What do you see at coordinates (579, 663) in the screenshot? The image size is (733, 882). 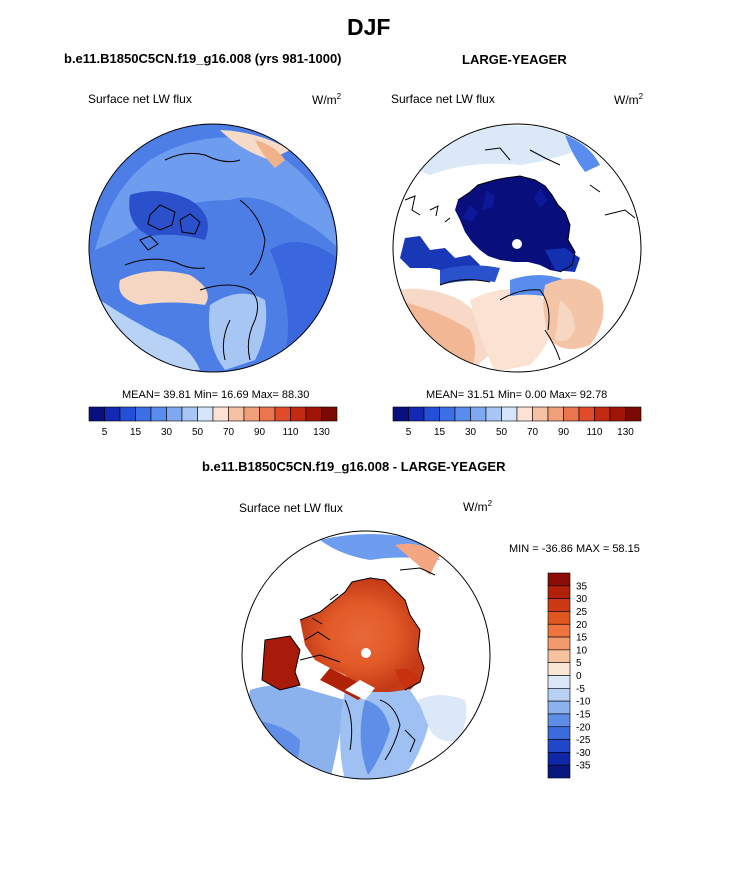 I see `colorbar-3-tick-label: 5` at bounding box center [579, 663].